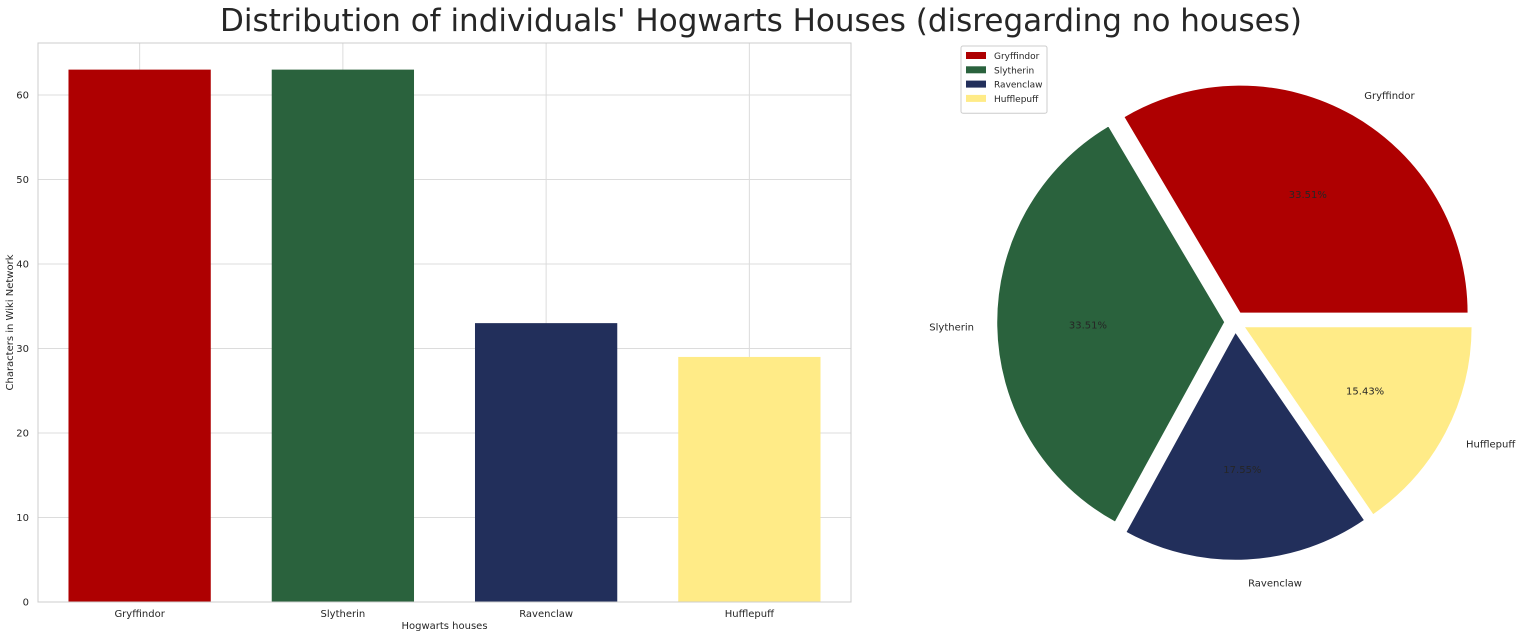 This screenshot has height=642, width=1522. I want to click on legend-label: Slytherin, so click(1014, 71).